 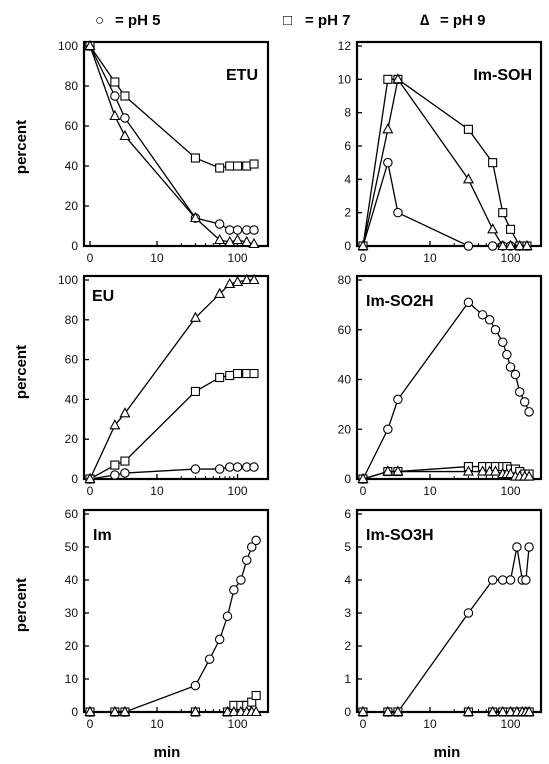 What do you see at coordinates (347, 646) in the screenshot?
I see `y-tick-label: 2` at bounding box center [347, 646].